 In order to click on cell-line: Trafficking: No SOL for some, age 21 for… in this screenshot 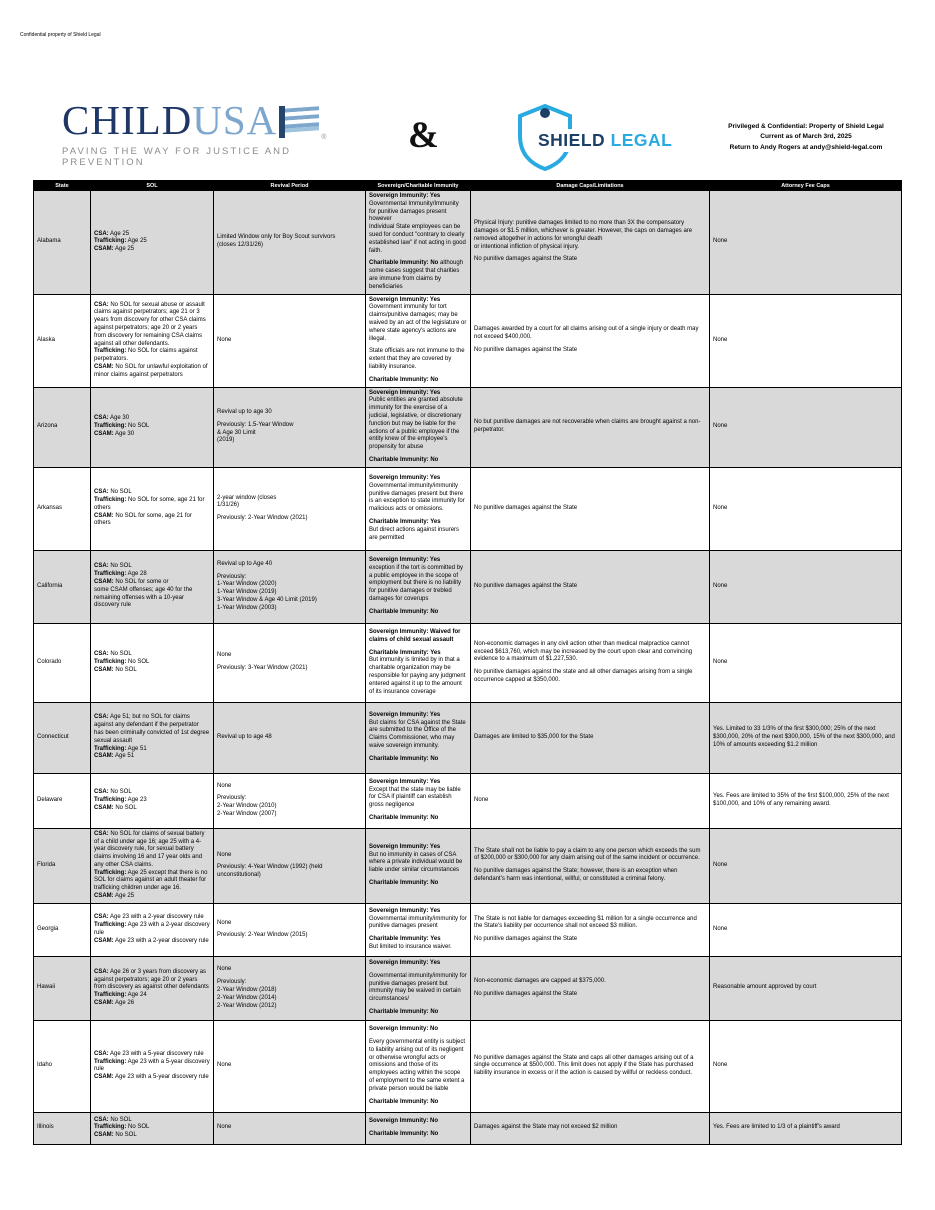, I will do `click(149, 504)`.